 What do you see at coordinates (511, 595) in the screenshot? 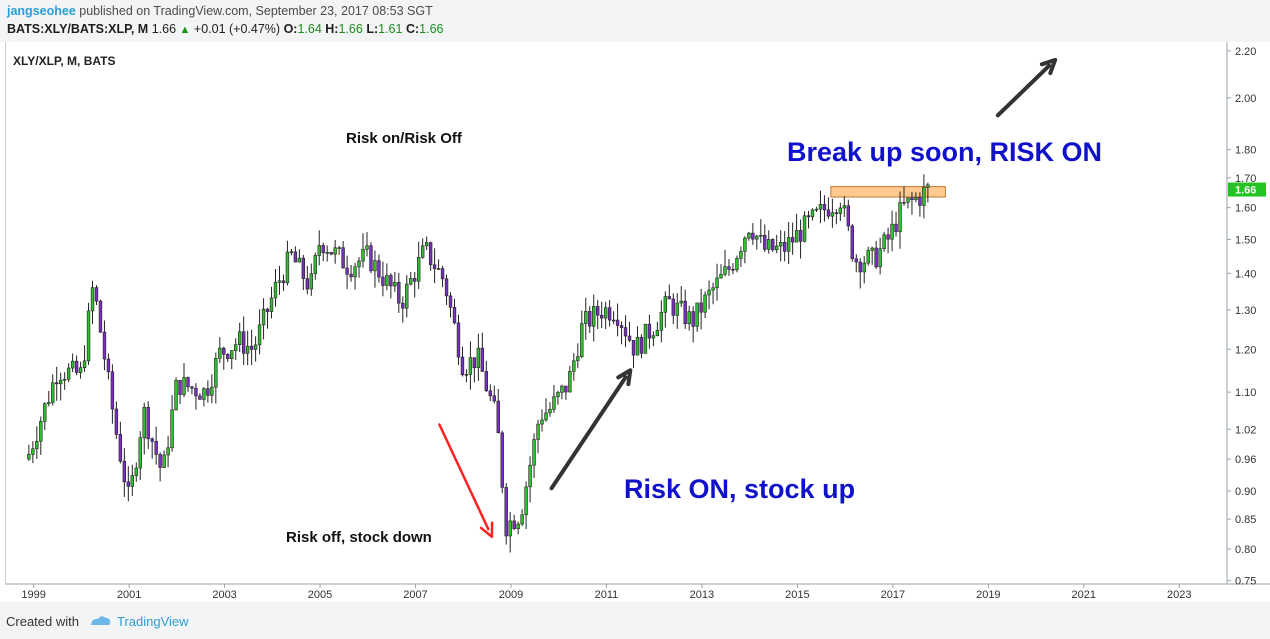
I see `x-tick-label: 2009` at bounding box center [511, 595].